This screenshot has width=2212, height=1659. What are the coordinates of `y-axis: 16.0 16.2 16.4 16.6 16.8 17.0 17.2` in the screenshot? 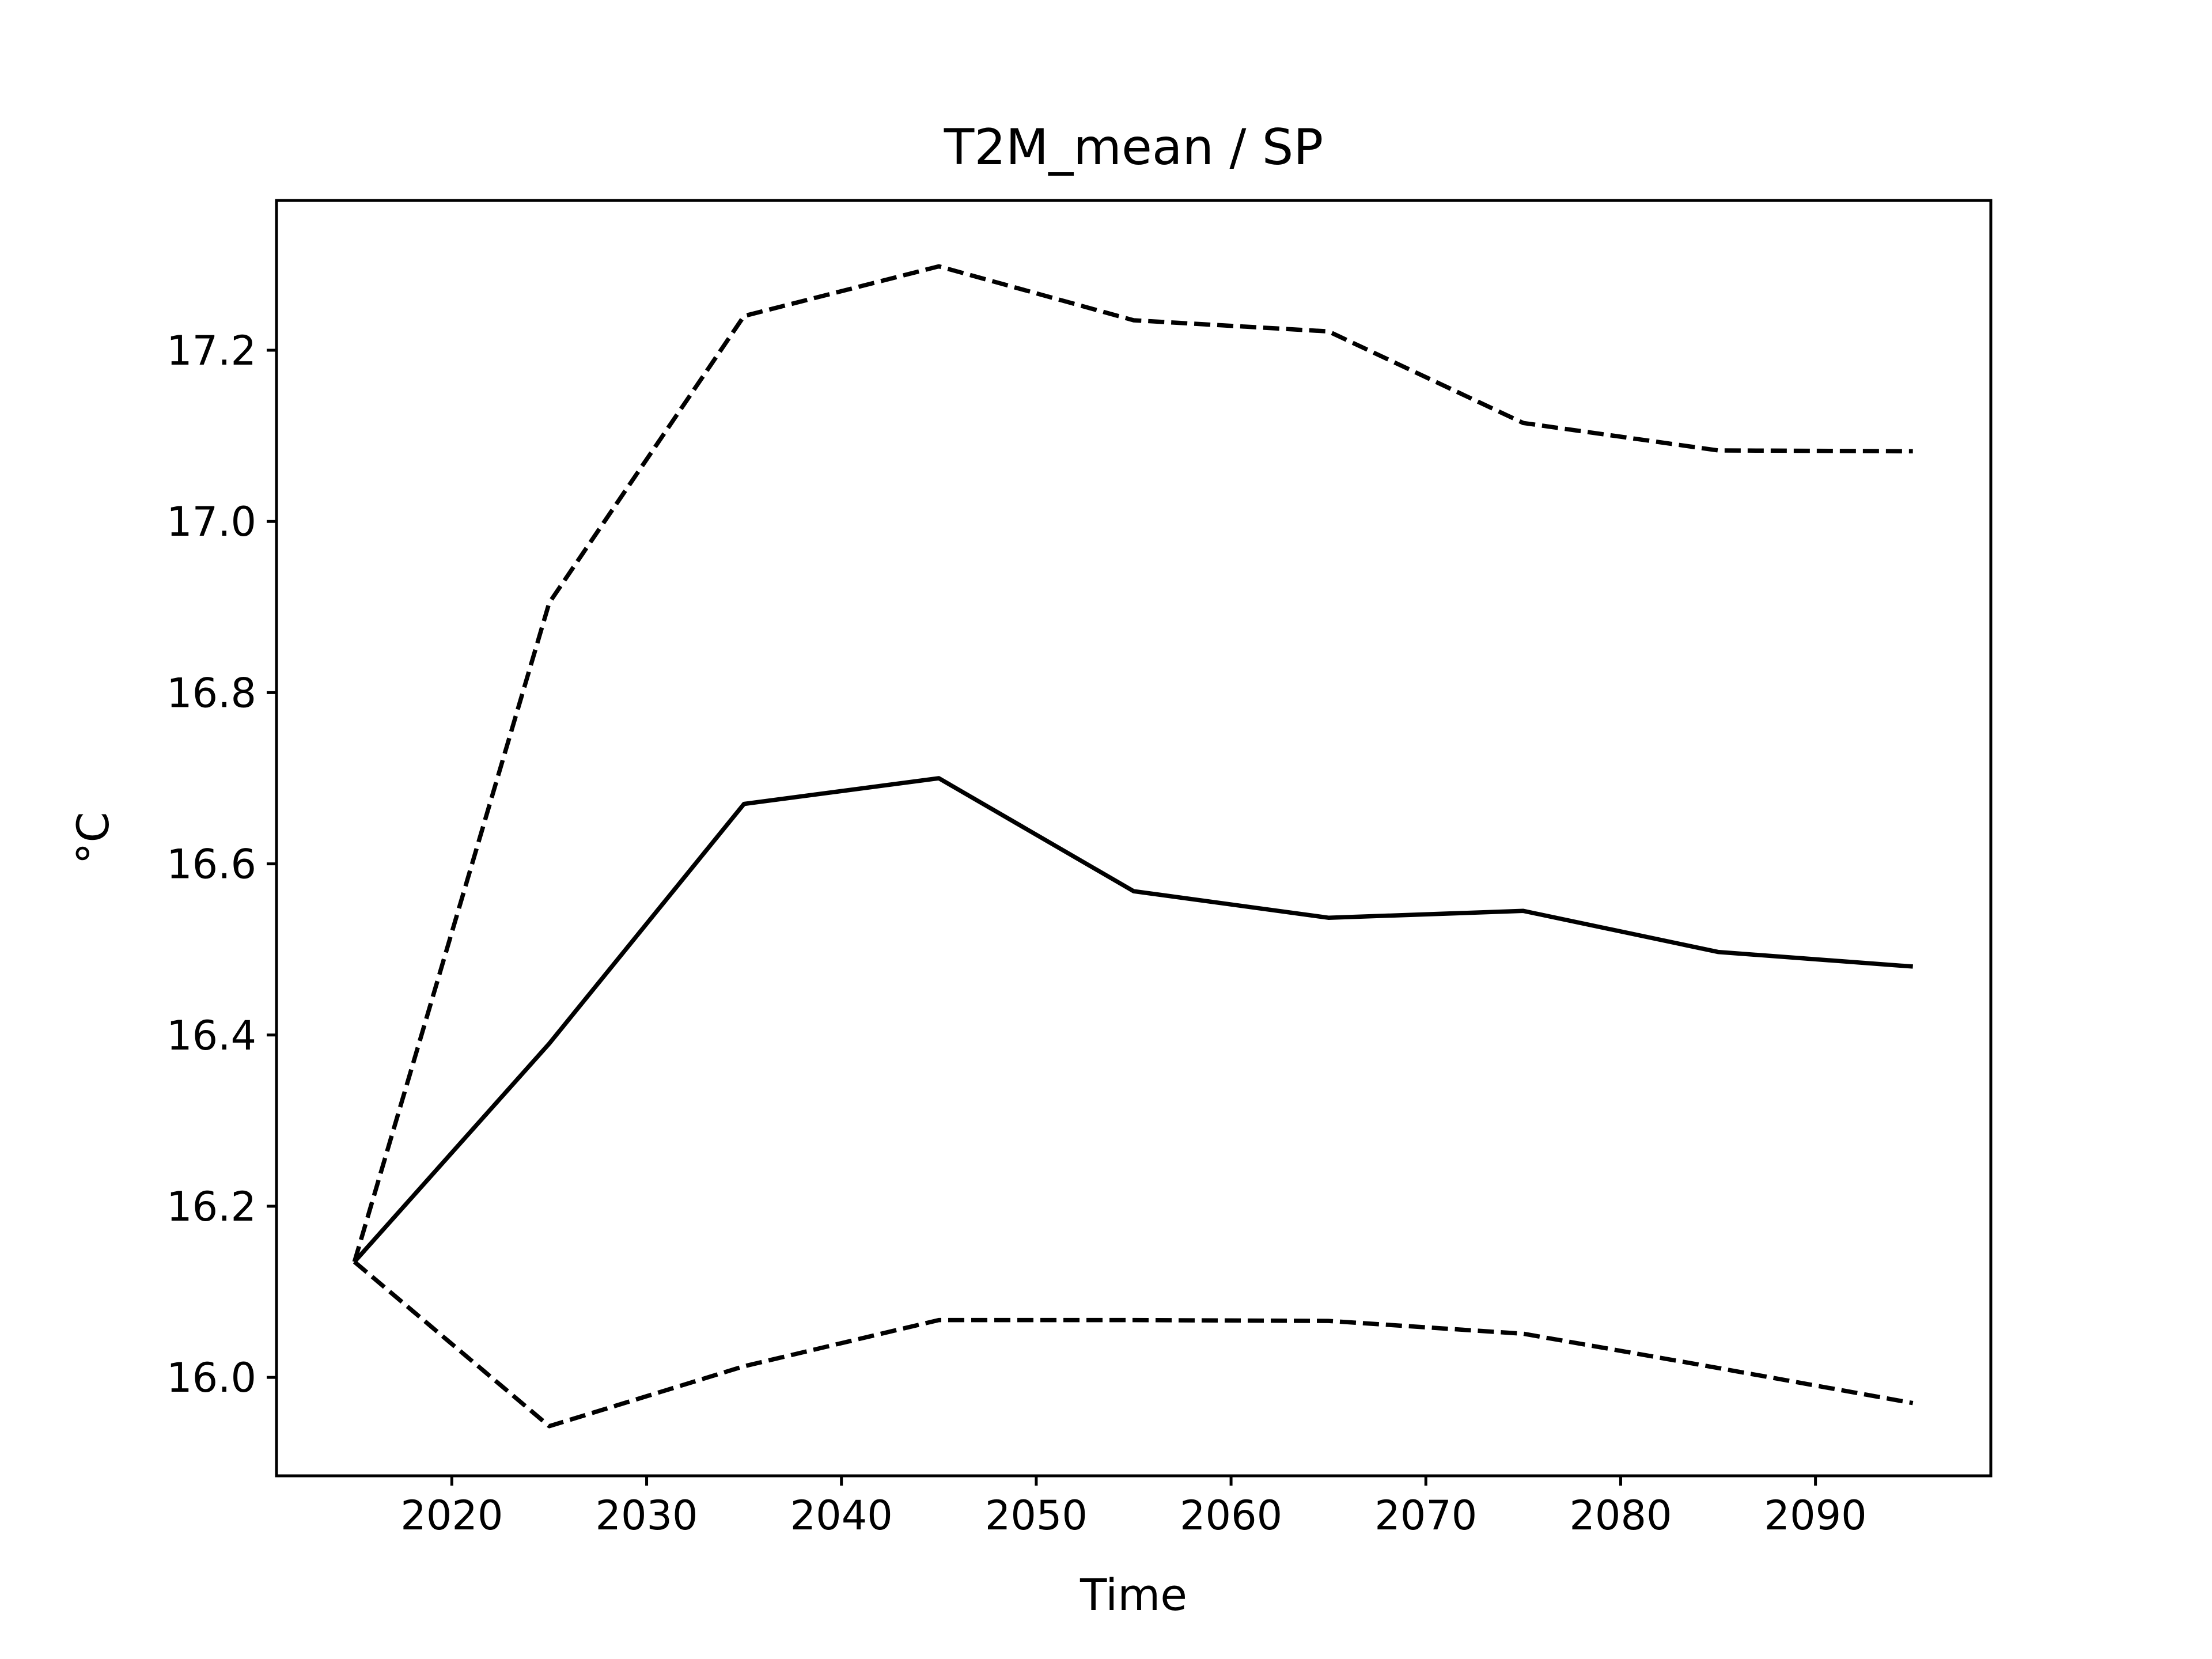 It's located at (221, 864).